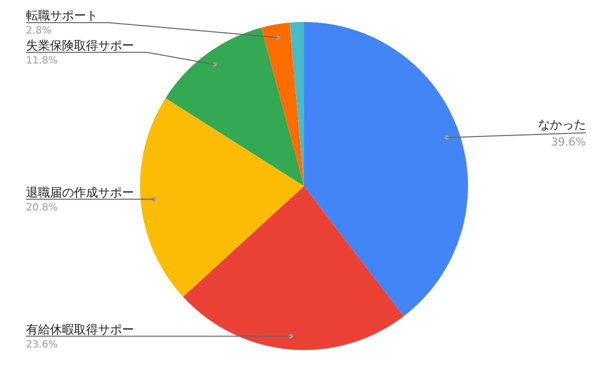  What do you see at coordinates (568, 142) in the screenshot?
I see `data-label: 39.6%` at bounding box center [568, 142].